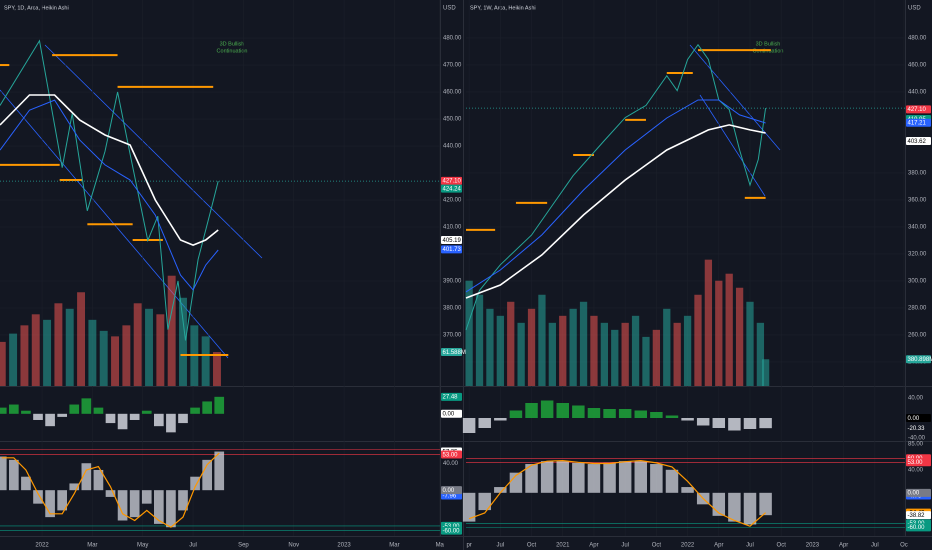 Image resolution: width=932 pixels, height=550 pixels. Describe the element at coordinates (917, 309) in the screenshot. I see `price-tick-label: 280.00` at that location.